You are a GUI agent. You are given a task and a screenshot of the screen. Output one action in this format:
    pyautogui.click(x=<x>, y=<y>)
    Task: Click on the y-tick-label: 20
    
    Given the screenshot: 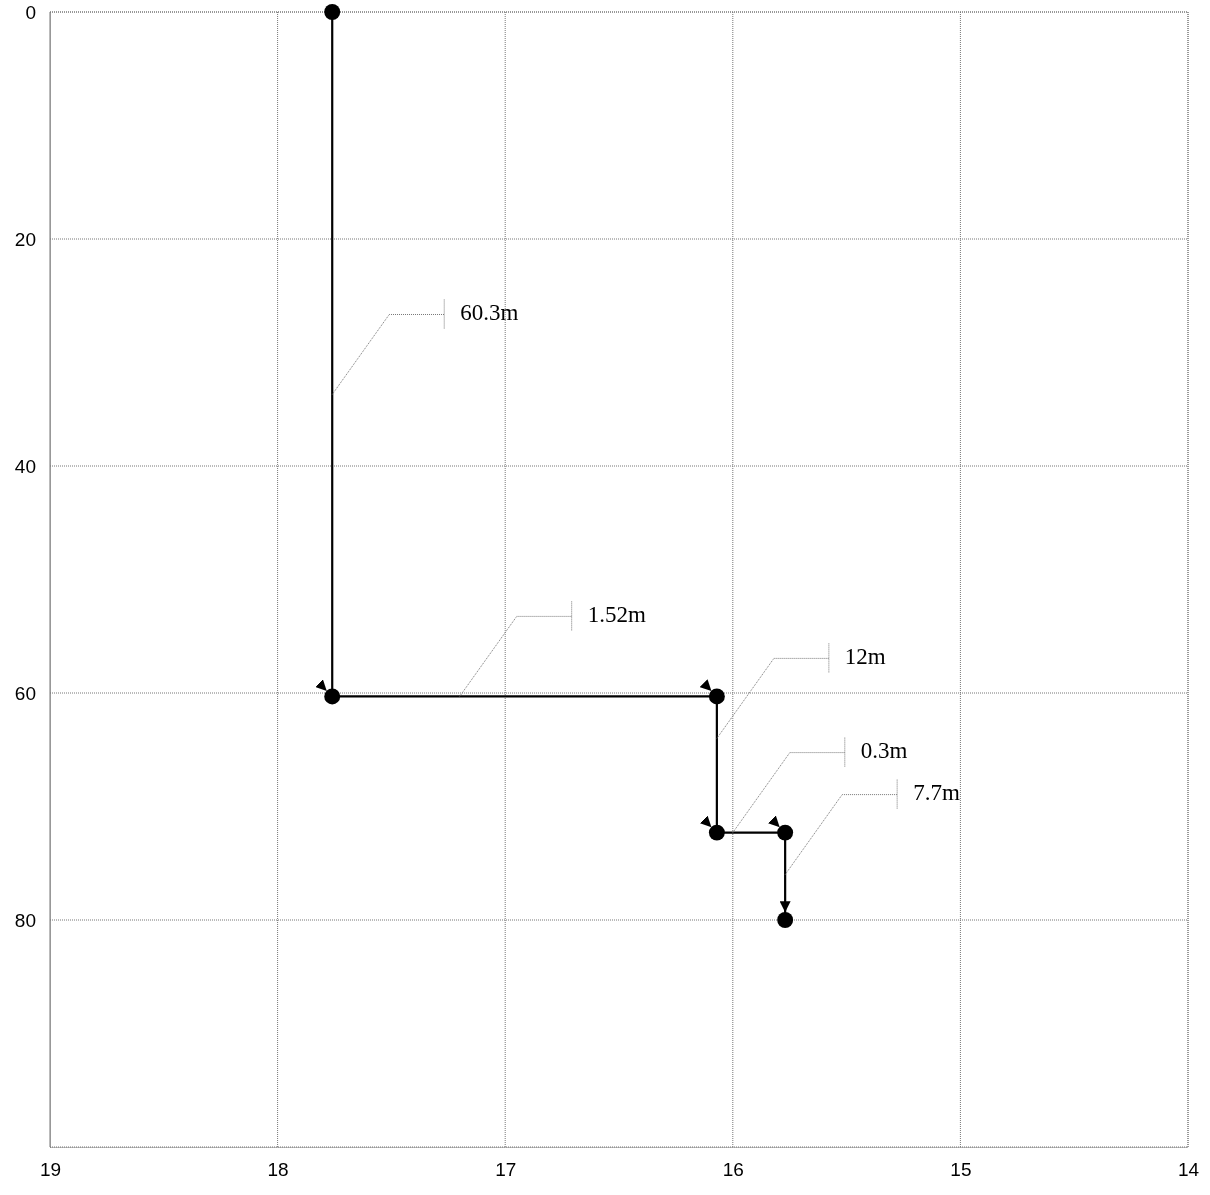 What is the action you would take?
    pyautogui.click(x=25, y=239)
    